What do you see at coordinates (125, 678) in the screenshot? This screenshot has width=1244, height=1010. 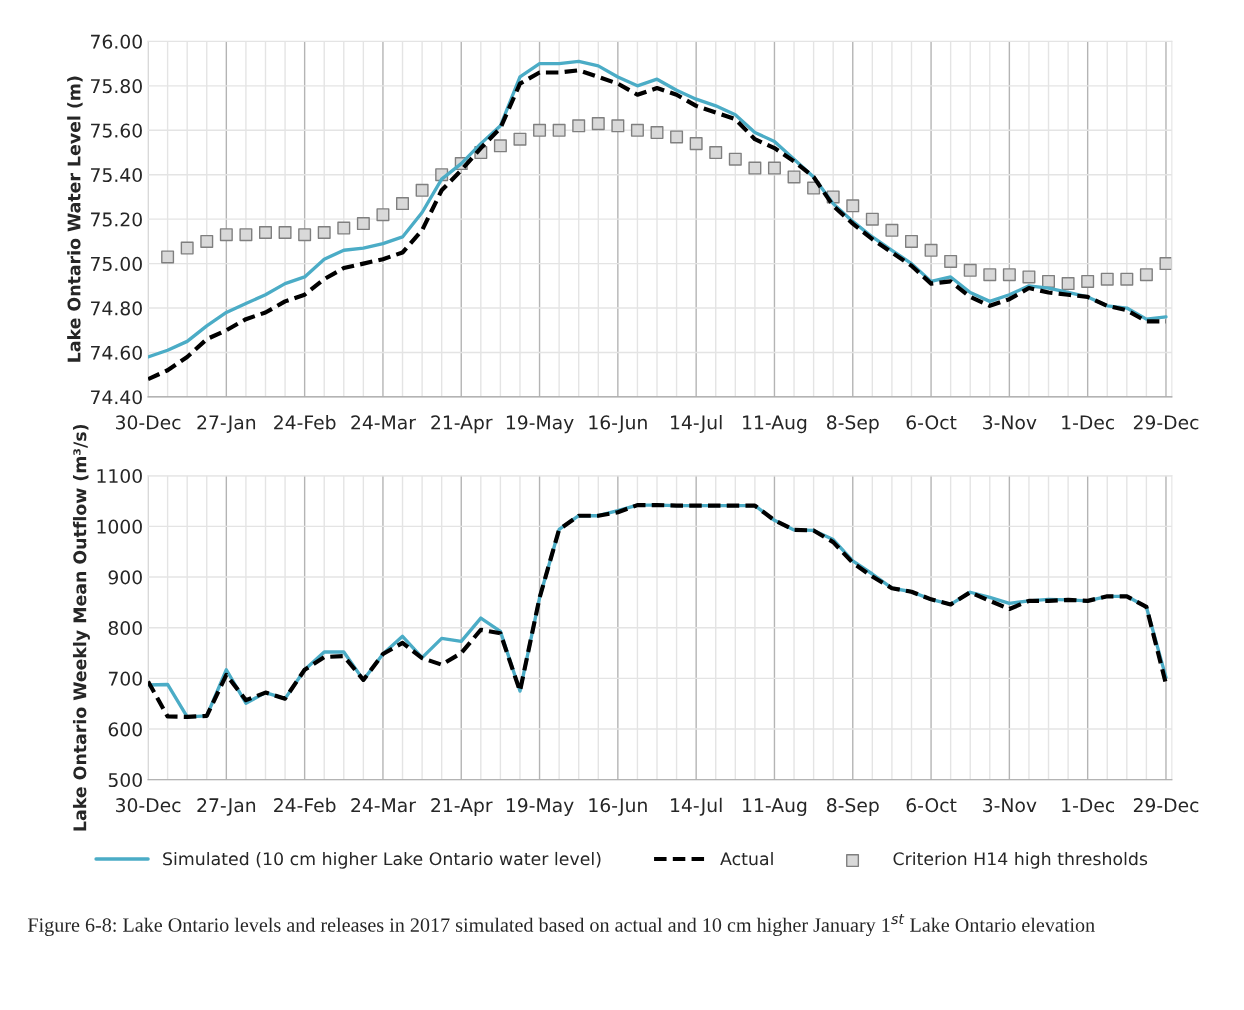 I see `y-tick-label: 700` at bounding box center [125, 678].